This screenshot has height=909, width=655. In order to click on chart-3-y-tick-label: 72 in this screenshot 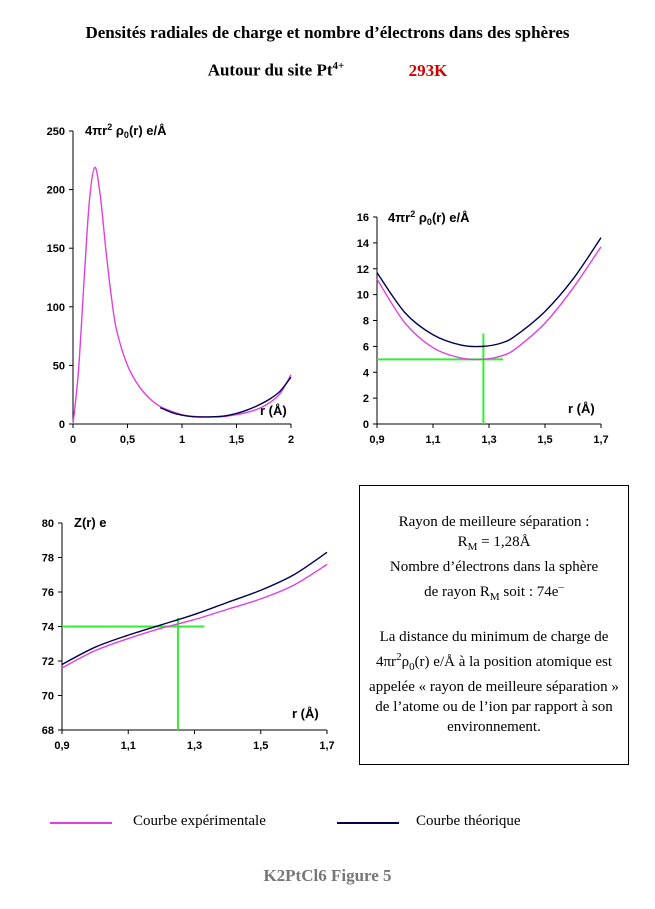, I will do `click(48, 662)`.